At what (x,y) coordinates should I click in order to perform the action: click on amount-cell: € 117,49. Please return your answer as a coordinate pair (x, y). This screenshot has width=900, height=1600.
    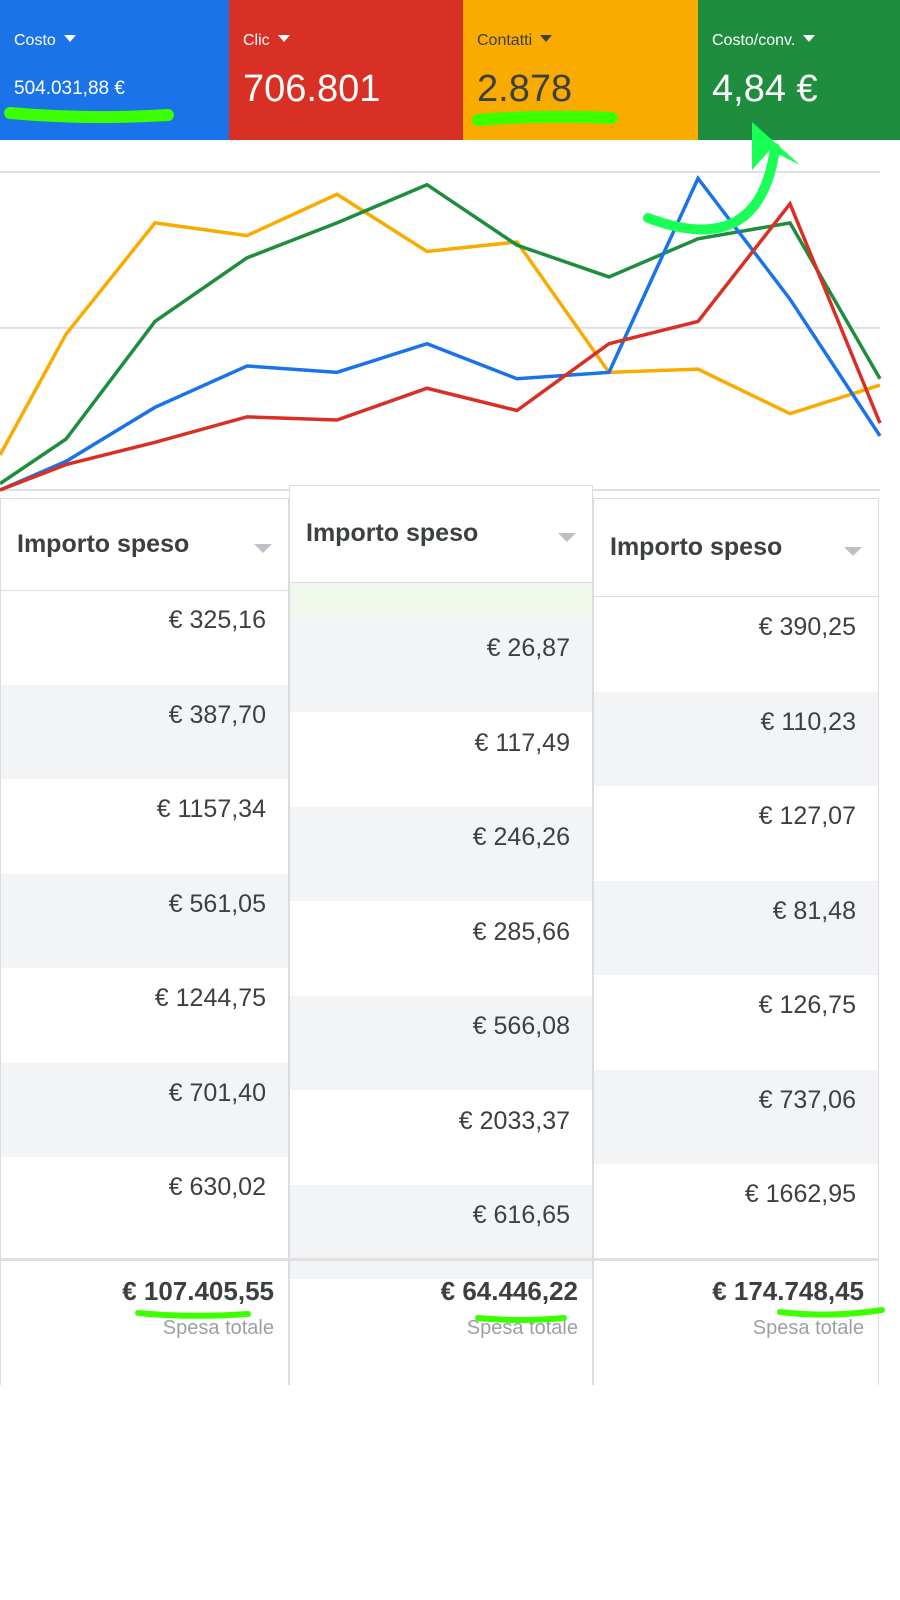
    Looking at the image, I should click on (522, 742).